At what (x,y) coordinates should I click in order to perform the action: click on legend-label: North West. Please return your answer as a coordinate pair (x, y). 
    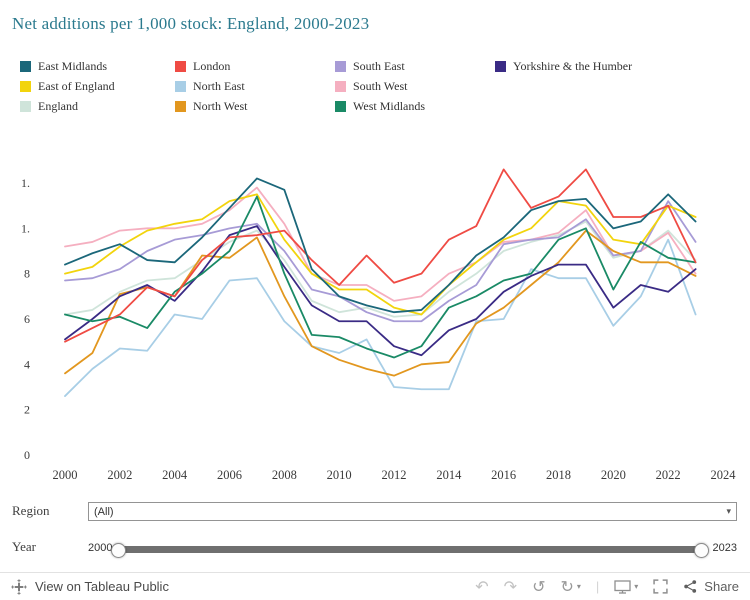
    Looking at the image, I should click on (220, 105).